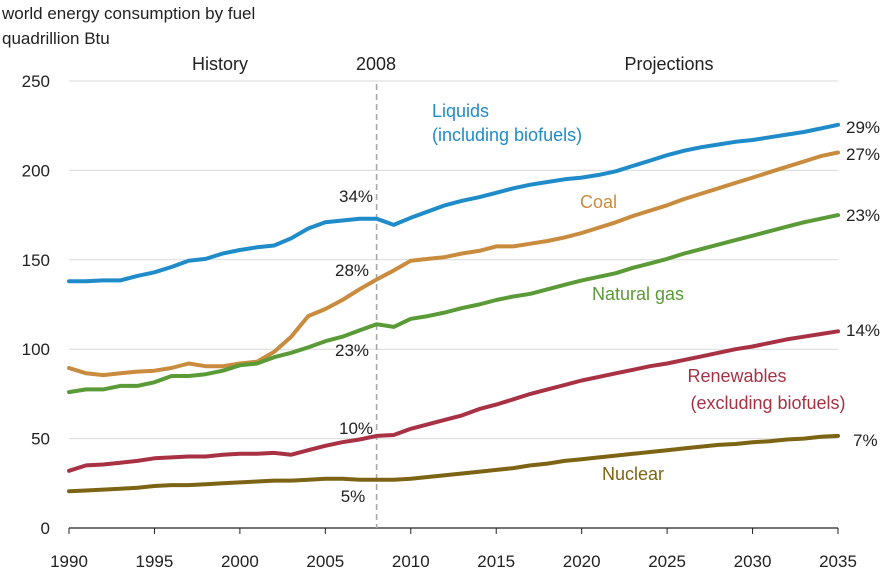  I want to click on x-tick-label-2035: 2035, so click(838, 561).